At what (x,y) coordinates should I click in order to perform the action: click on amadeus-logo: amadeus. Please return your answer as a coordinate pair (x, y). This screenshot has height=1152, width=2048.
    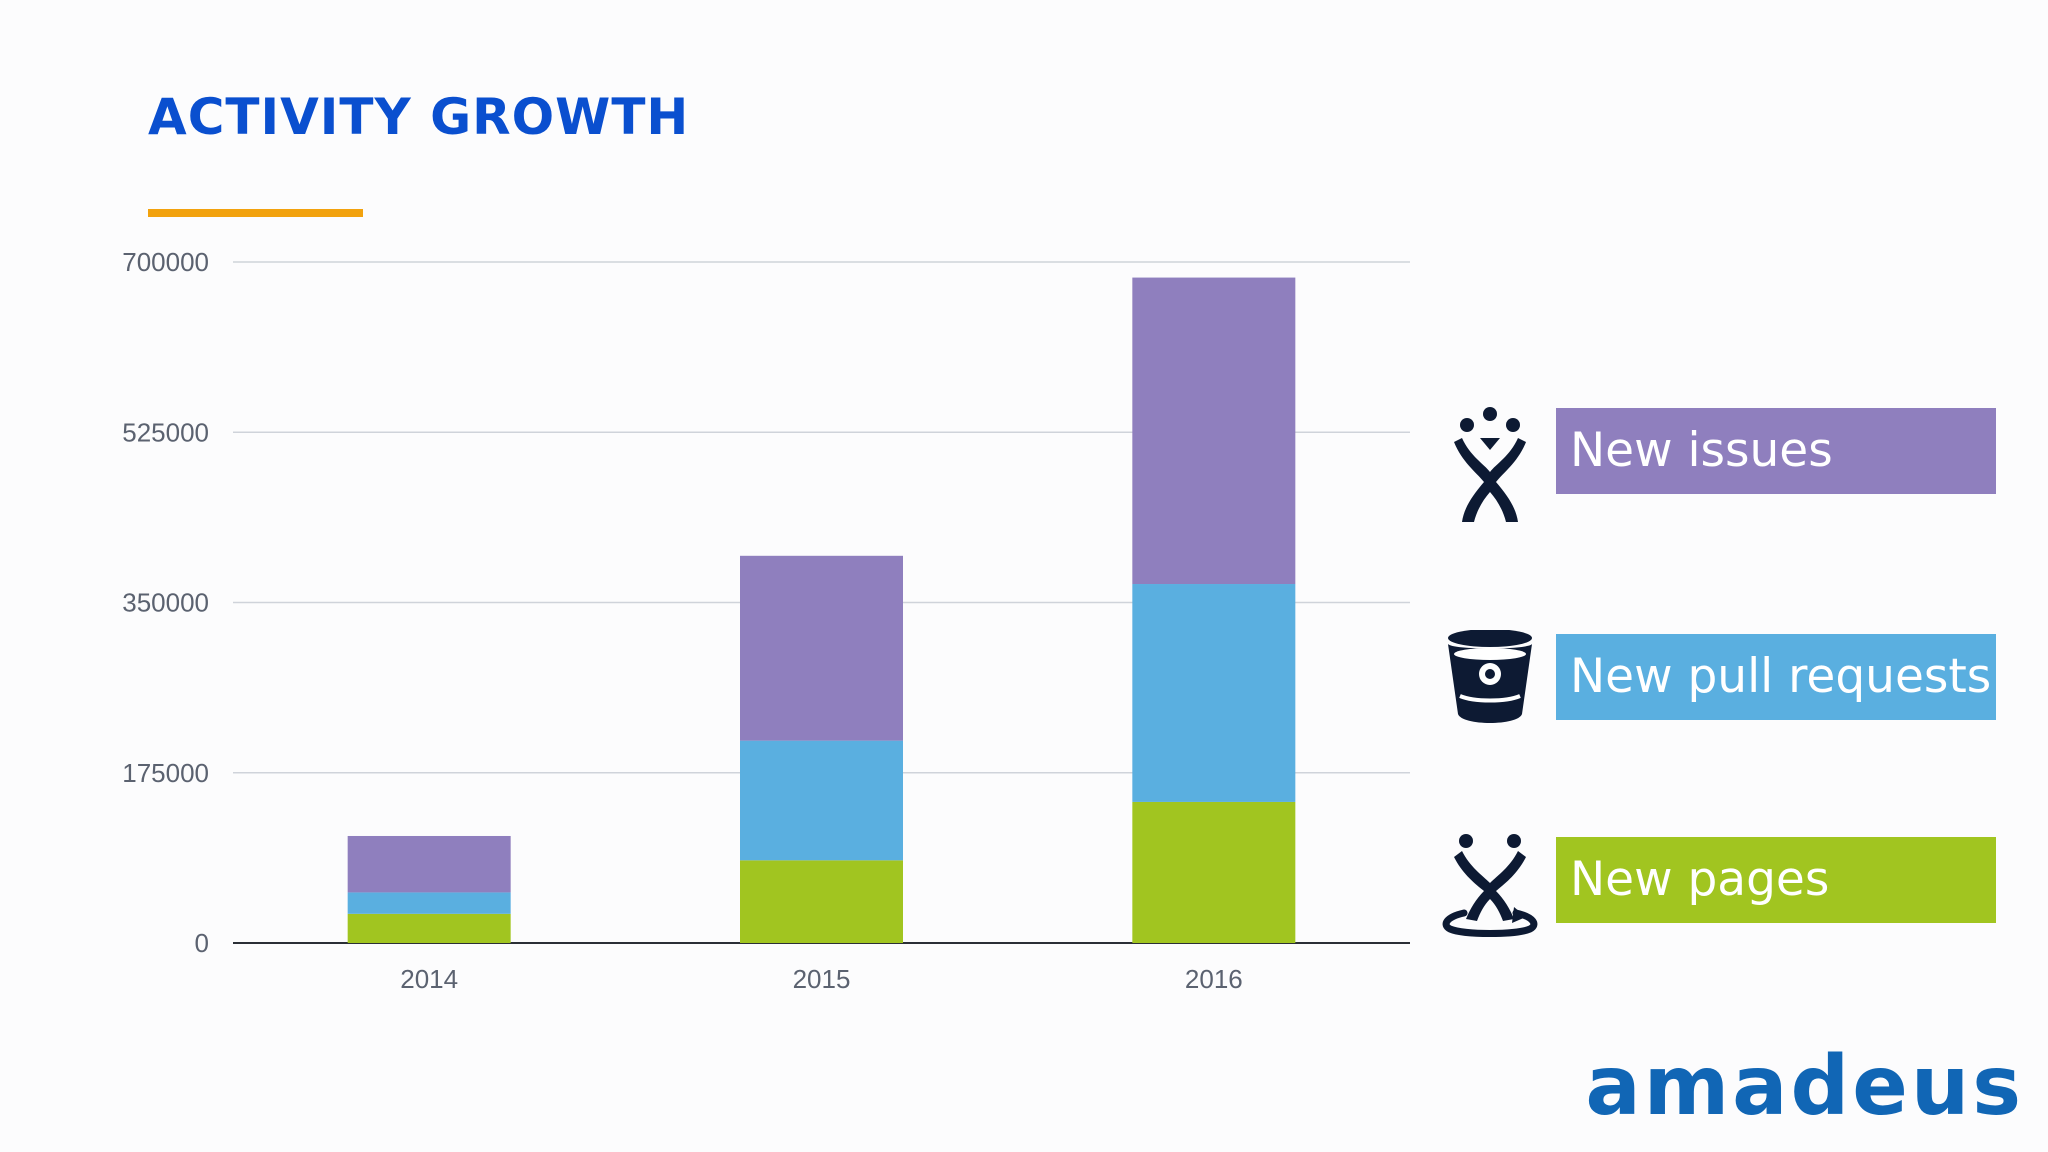
    Looking at the image, I should click on (1806, 1087).